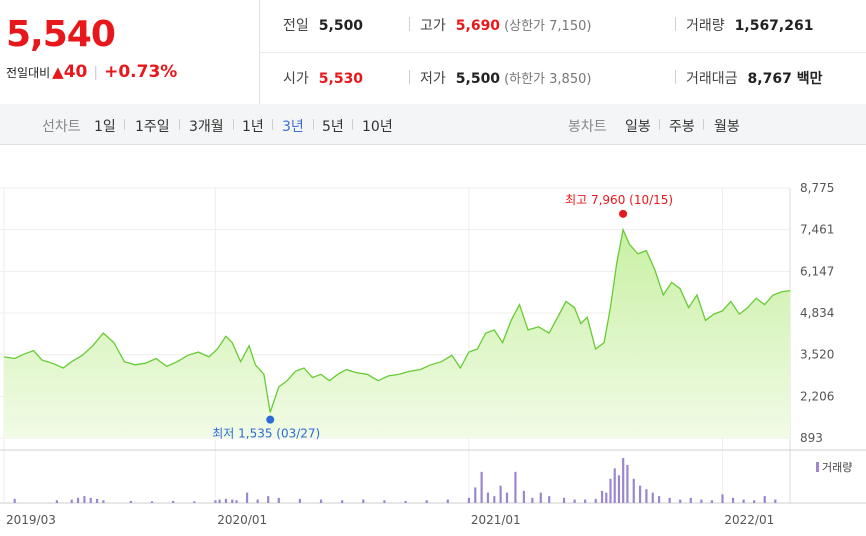 The width and height of the screenshot is (866, 536). Describe the element at coordinates (293, 127) in the screenshot. I see `period-3y: 3년` at that location.